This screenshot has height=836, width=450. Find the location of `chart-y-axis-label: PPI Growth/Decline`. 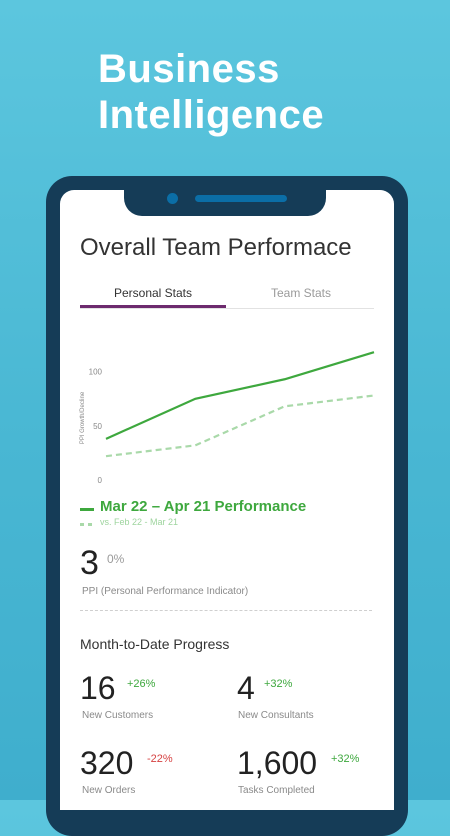

chart-y-axis-label: PPI Growth/Decline is located at coordinates (83, 417).